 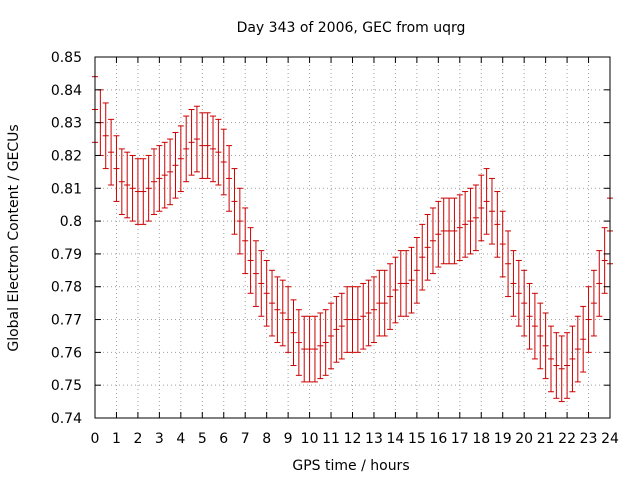 What do you see at coordinates (159, 439) in the screenshot?
I see `x-tick-label: 3` at bounding box center [159, 439].